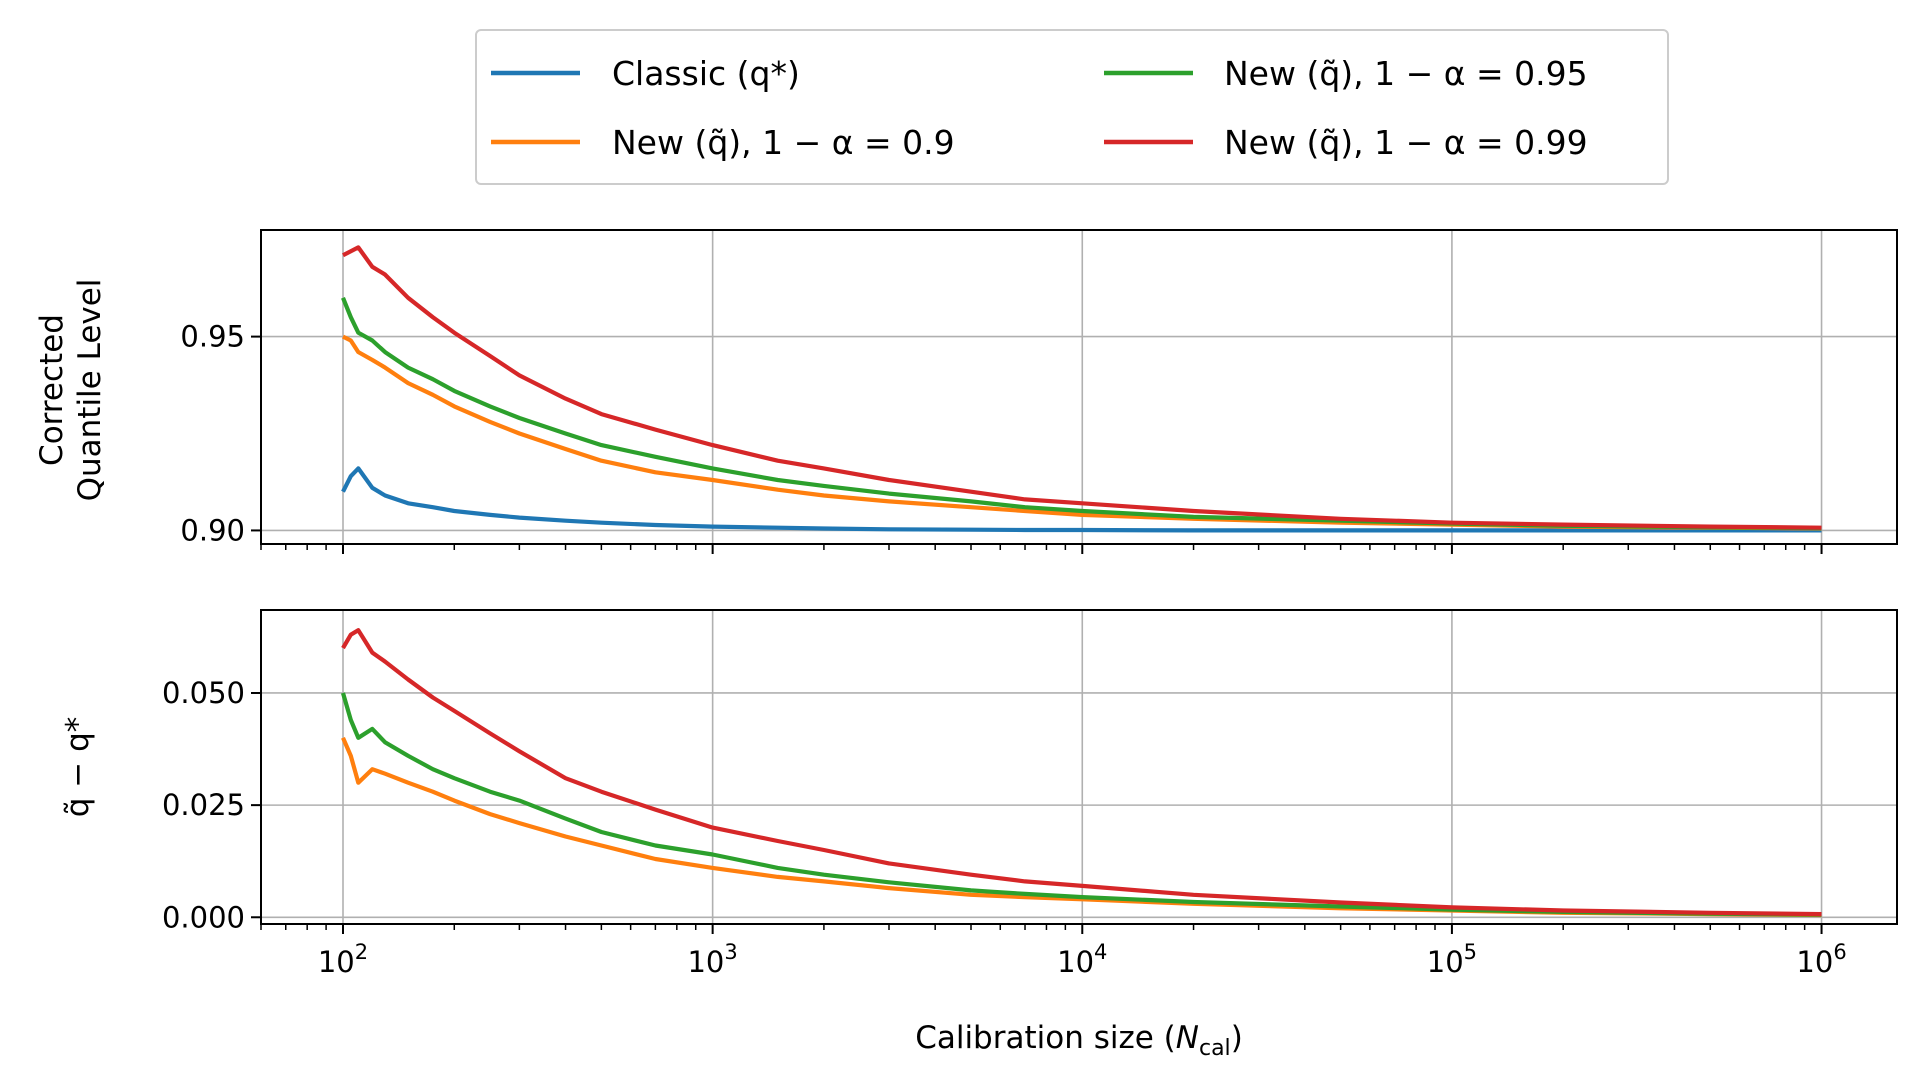 The height and width of the screenshot is (1084, 1916). What do you see at coordinates (343, 959) in the screenshot?
I see `xtick-label-0: 10²` at bounding box center [343, 959].